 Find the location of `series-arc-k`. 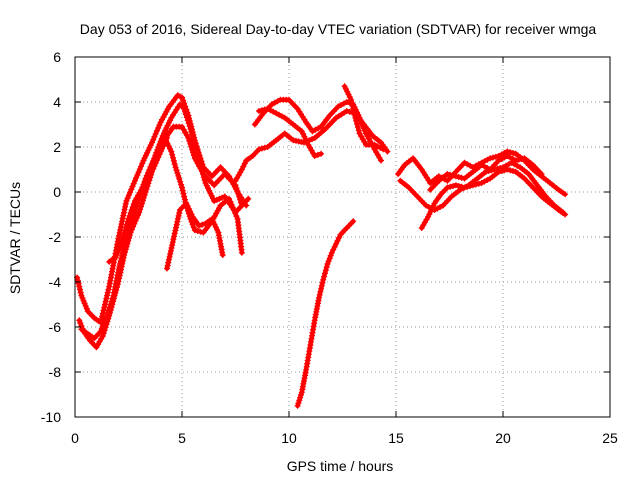

series-arc-k is located at coordinates (364, 118).